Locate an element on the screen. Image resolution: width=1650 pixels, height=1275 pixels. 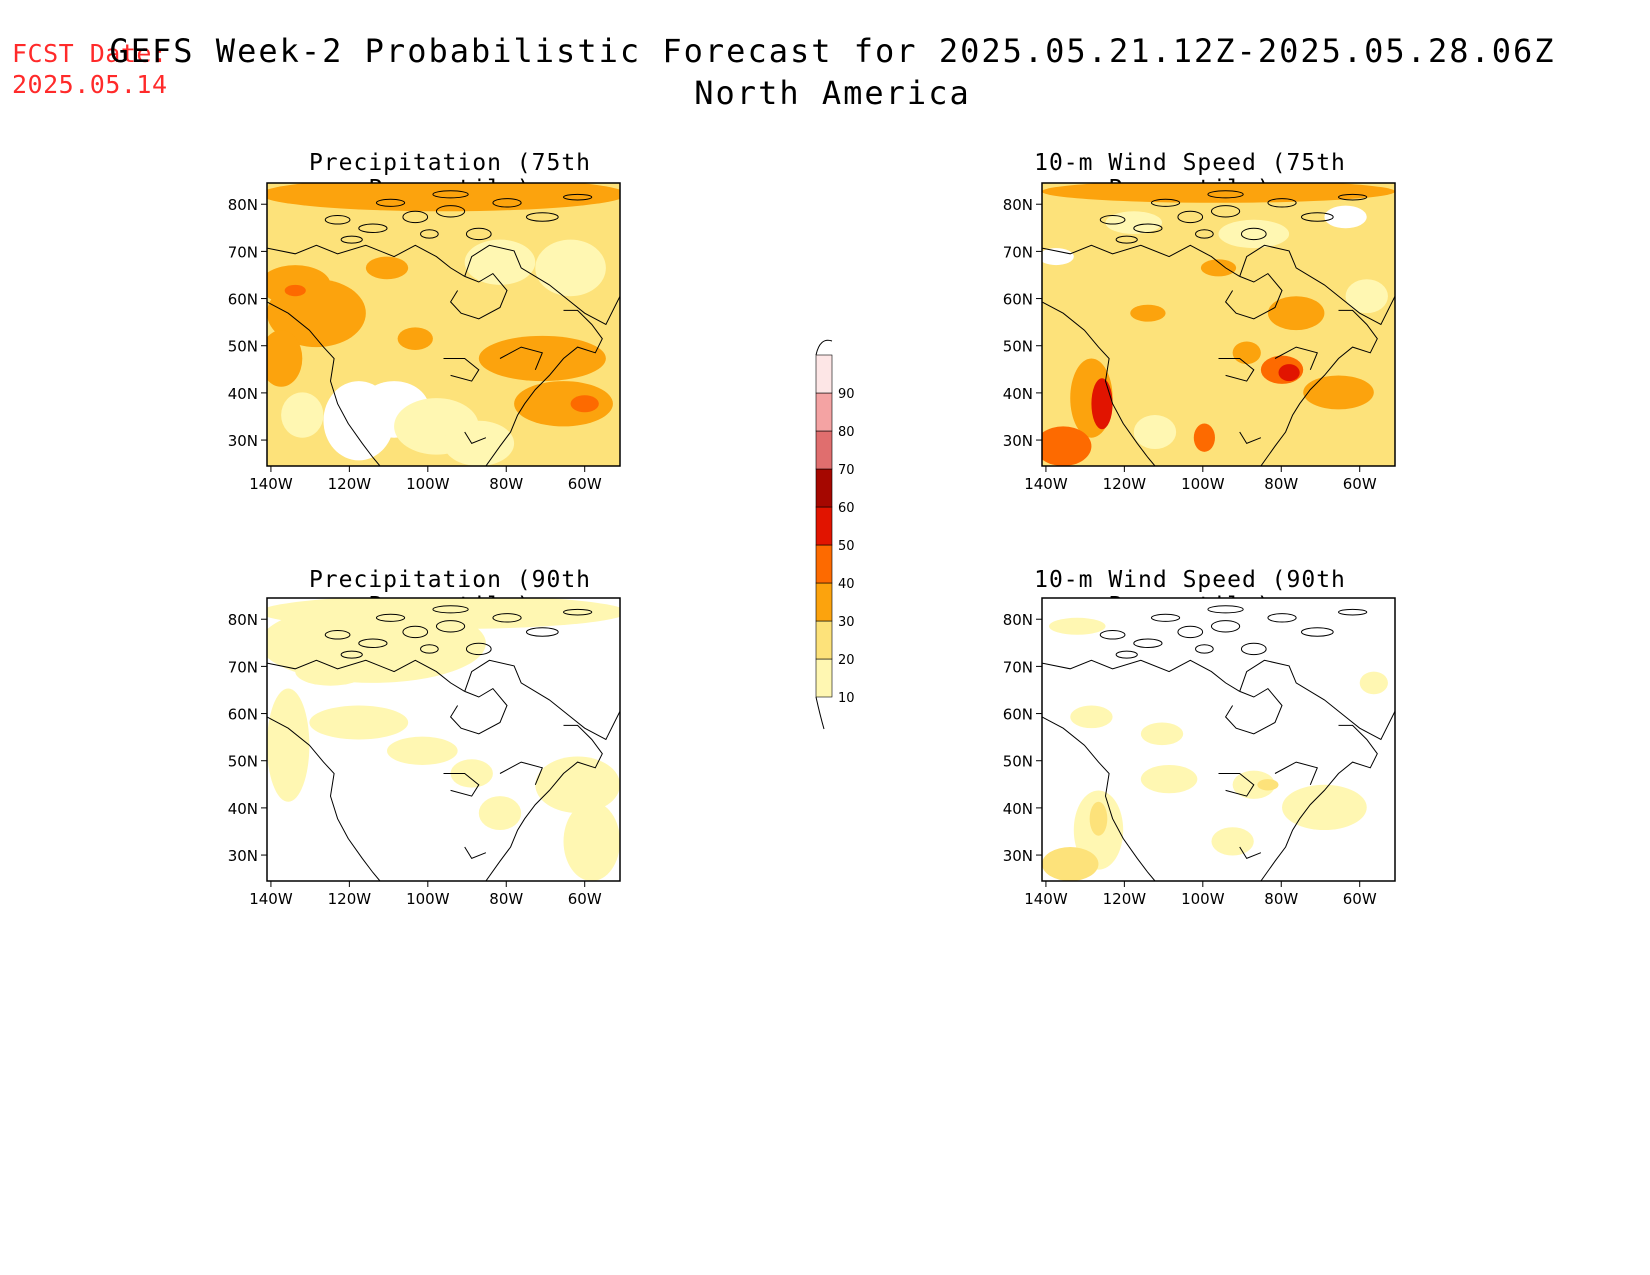
lat-tick-label: 60N is located at coordinates (1018, 715).